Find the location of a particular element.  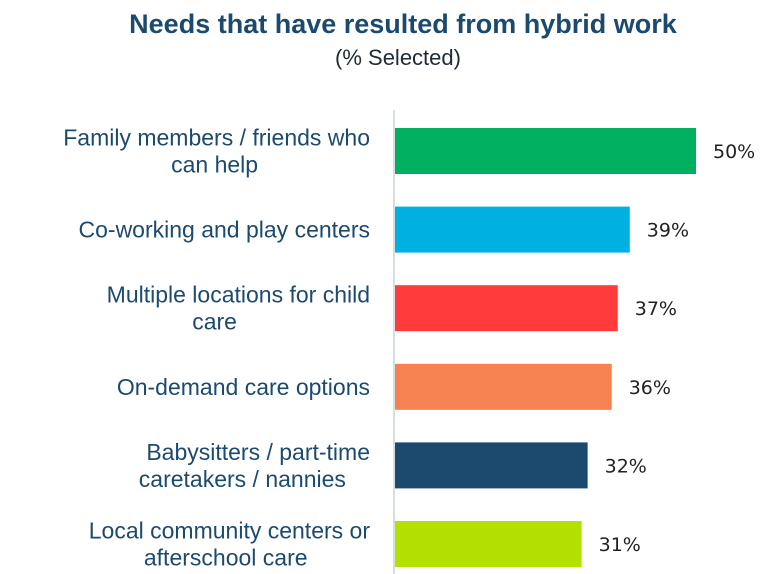

category-label: afterschool care is located at coordinates (226, 558).